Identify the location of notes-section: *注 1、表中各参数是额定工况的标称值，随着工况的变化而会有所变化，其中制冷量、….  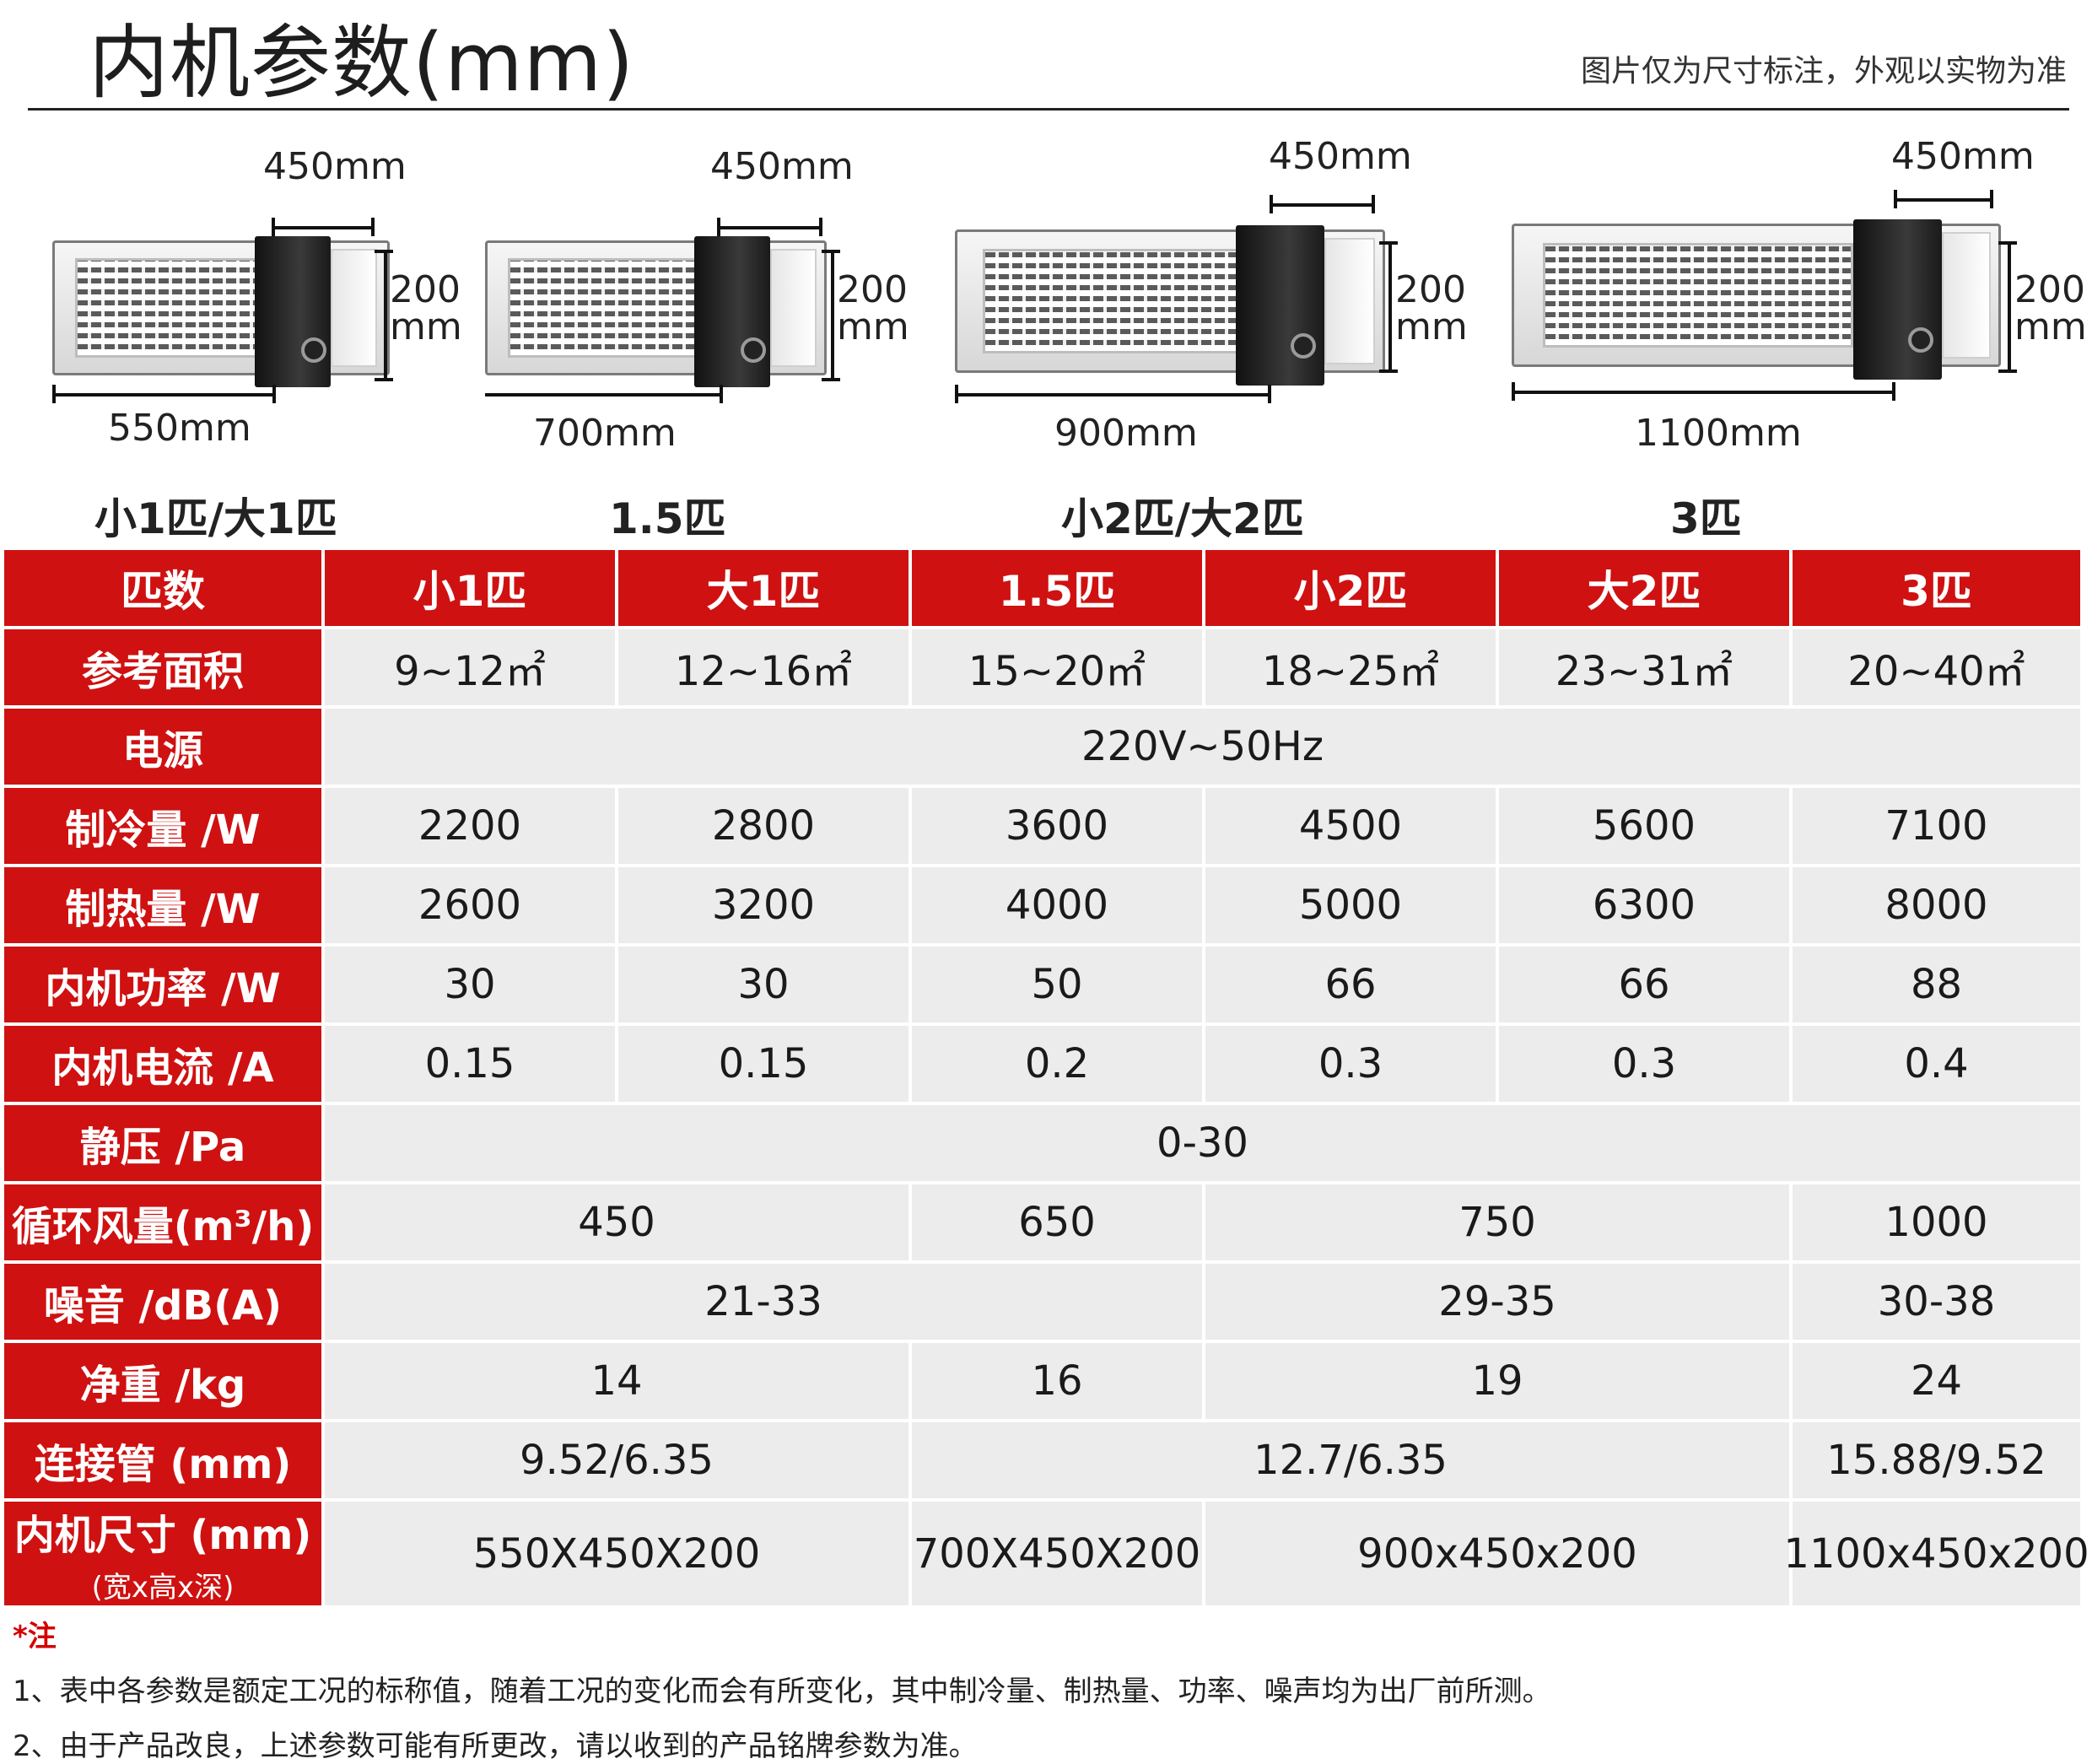
(1046, 1688).